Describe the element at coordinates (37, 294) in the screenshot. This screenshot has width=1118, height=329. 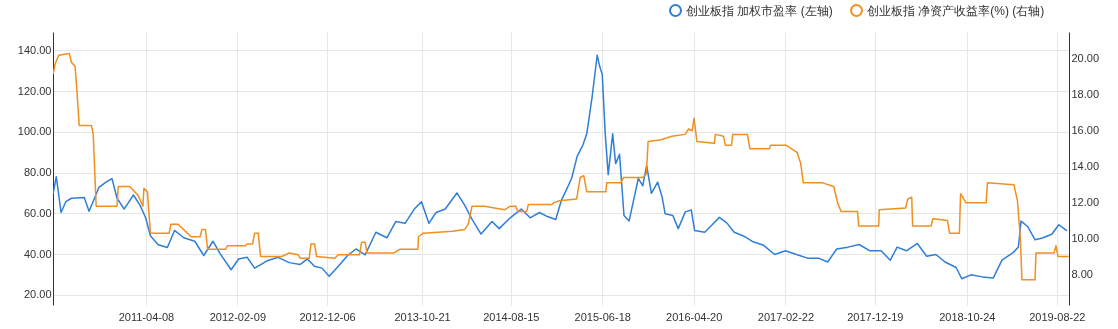
I see `y-tick-label: 20.00` at that location.